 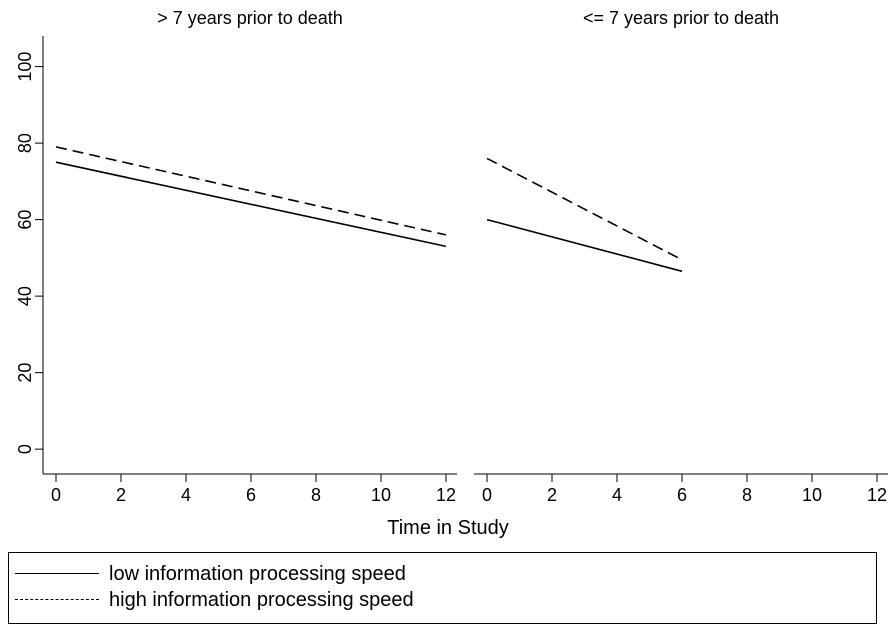 What do you see at coordinates (25, 296) in the screenshot?
I see `y-tick-label: 40` at bounding box center [25, 296].